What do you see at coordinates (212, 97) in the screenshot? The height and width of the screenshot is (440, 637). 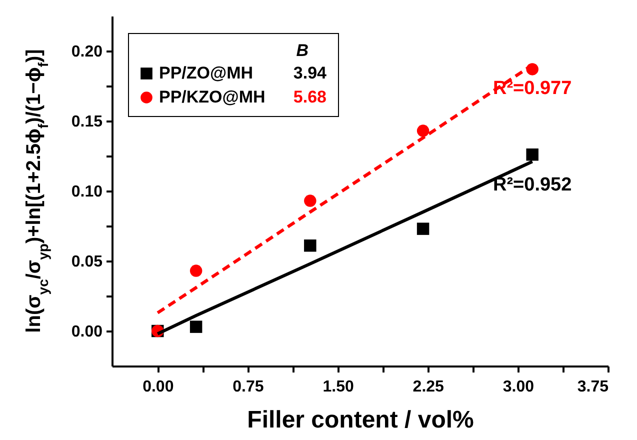 I see `legend-label: PP/KZO@MH` at bounding box center [212, 97].